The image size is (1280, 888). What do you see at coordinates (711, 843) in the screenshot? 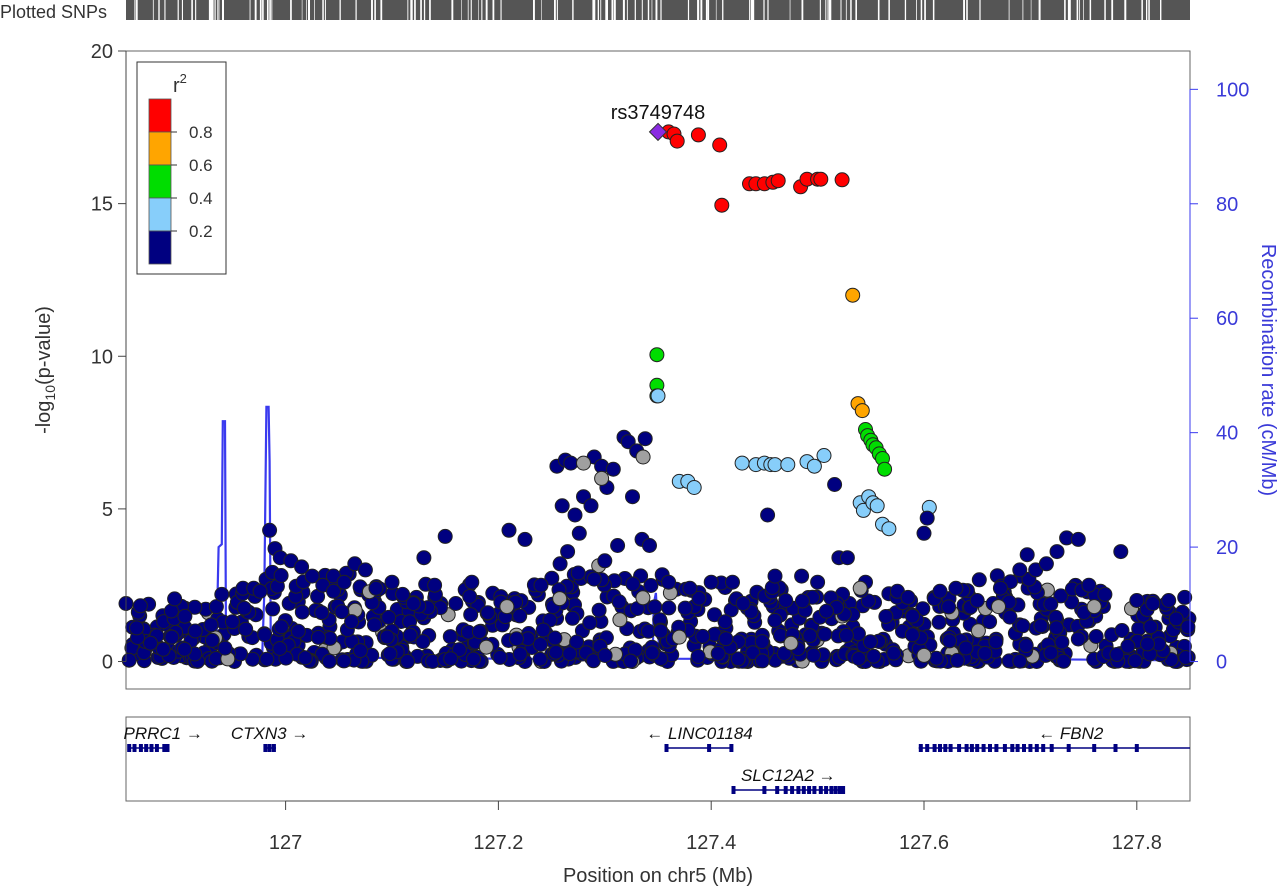
I see `x-tick-label: 127.4` at bounding box center [711, 843].